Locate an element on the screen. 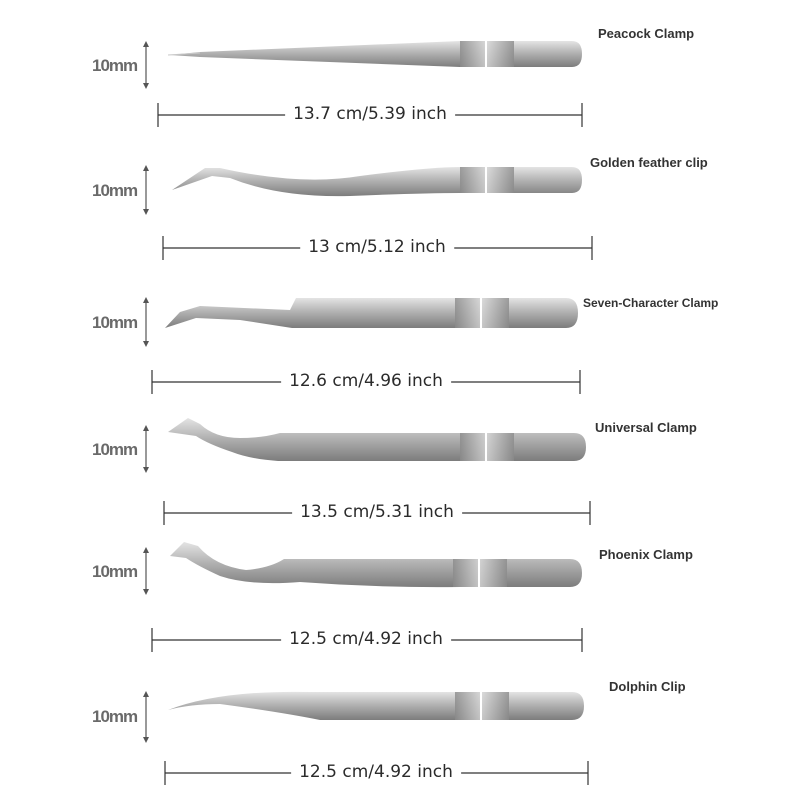 This screenshot has width=800, height=800. tweezer-phoenix-clamp is located at coordinates (376, 565).